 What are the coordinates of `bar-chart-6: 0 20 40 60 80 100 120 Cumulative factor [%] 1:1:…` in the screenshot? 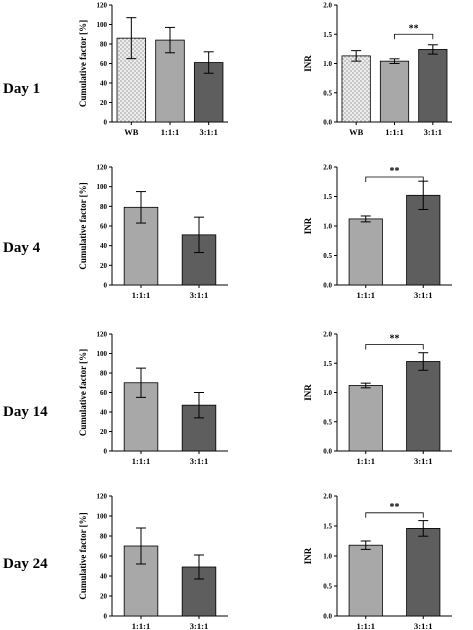 It's located at (153, 561).